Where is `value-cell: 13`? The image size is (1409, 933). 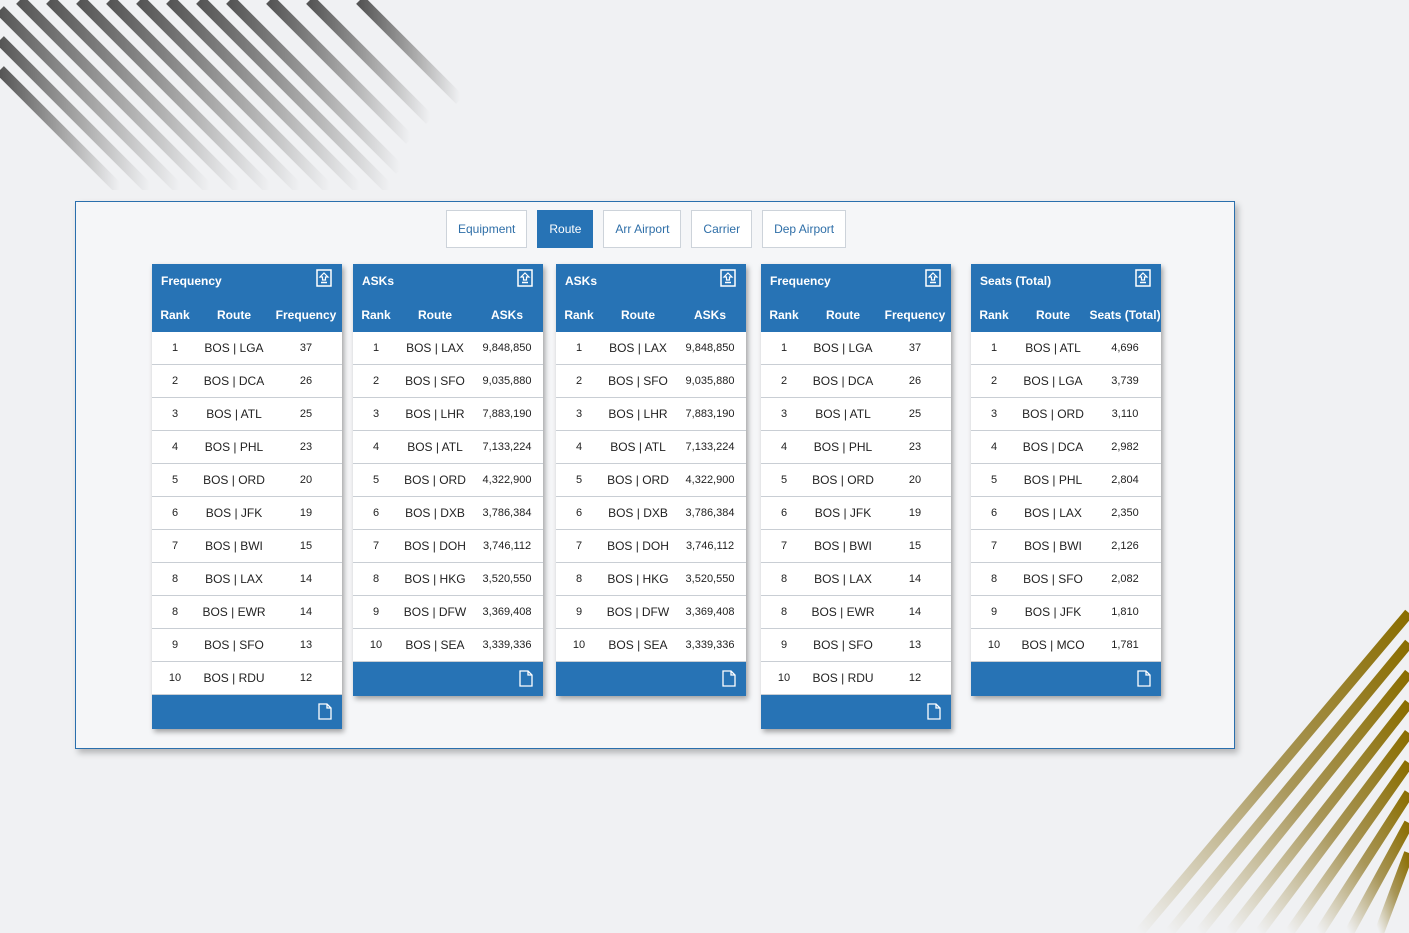
value-cell: 13 is located at coordinates (915, 645).